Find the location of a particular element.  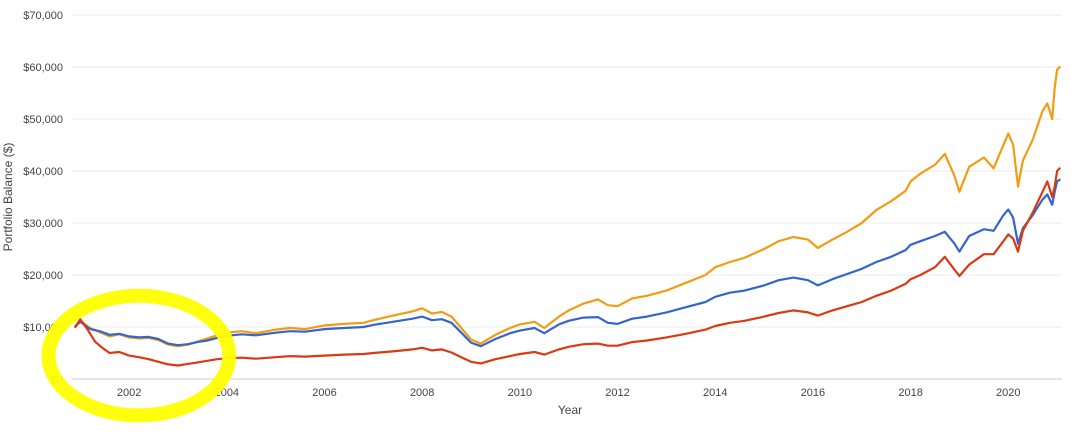

x-tick-label: 2018 is located at coordinates (910, 393).